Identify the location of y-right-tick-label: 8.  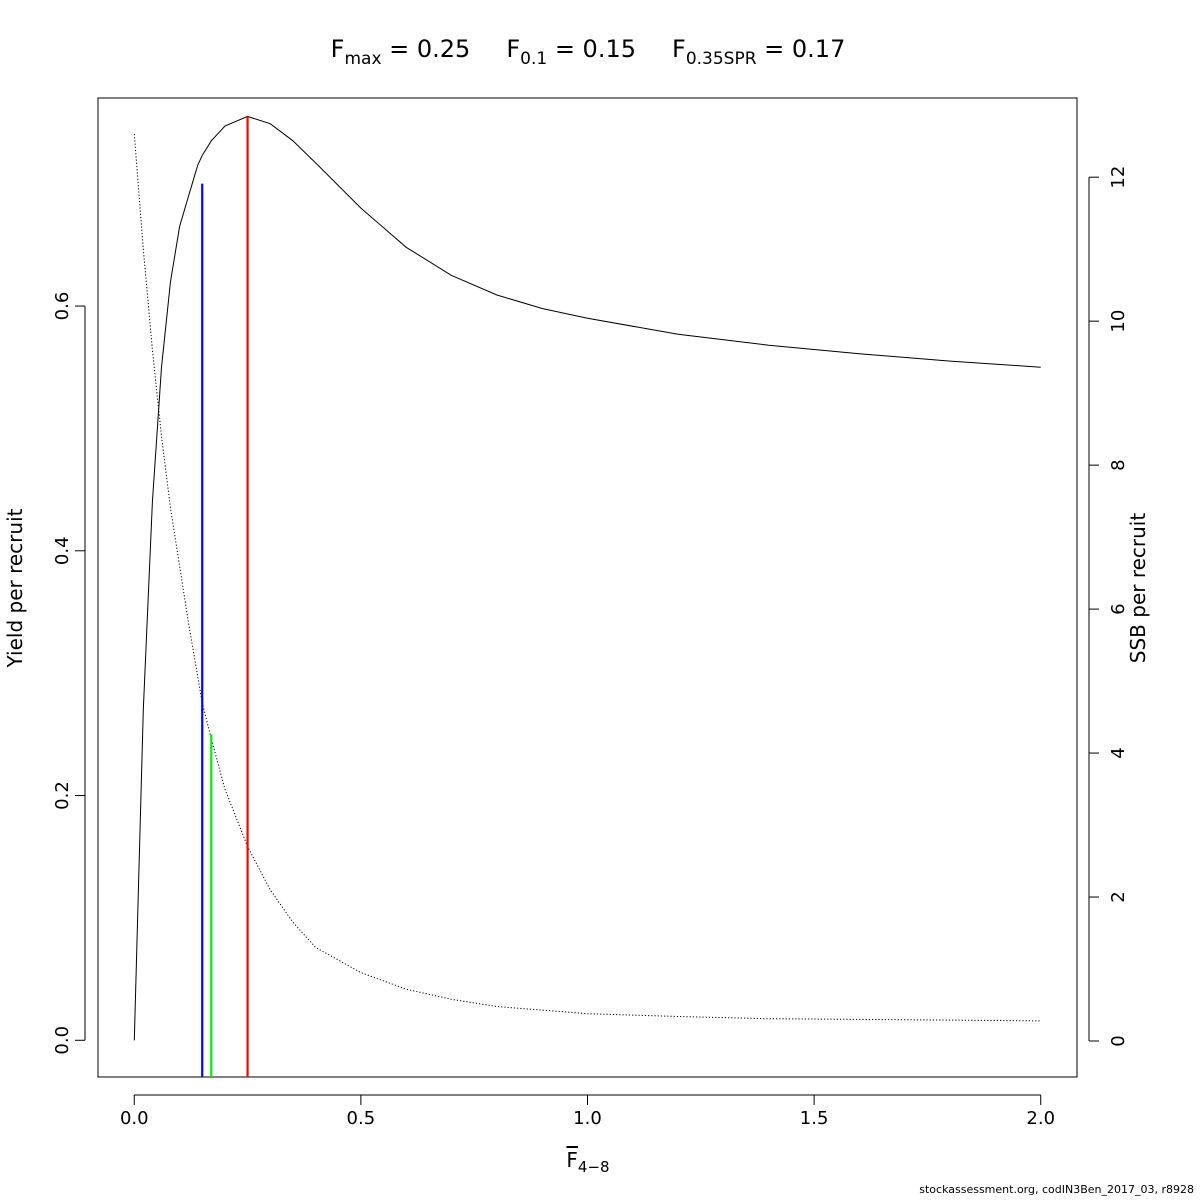
(1118, 464).